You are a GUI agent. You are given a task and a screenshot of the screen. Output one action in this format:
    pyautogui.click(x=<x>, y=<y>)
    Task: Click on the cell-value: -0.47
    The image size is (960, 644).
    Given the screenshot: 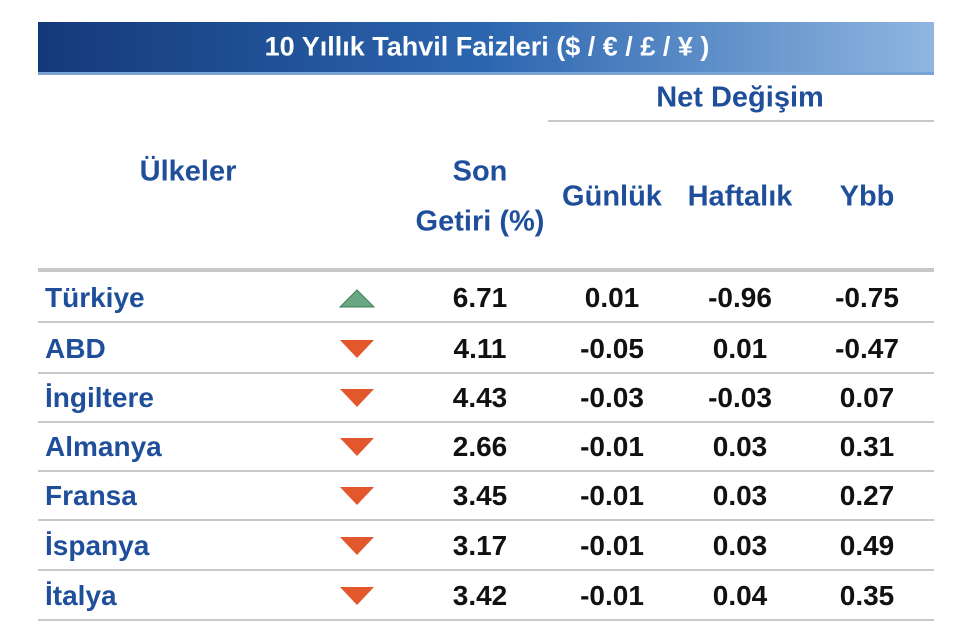 What is the action you would take?
    pyautogui.click(x=867, y=348)
    